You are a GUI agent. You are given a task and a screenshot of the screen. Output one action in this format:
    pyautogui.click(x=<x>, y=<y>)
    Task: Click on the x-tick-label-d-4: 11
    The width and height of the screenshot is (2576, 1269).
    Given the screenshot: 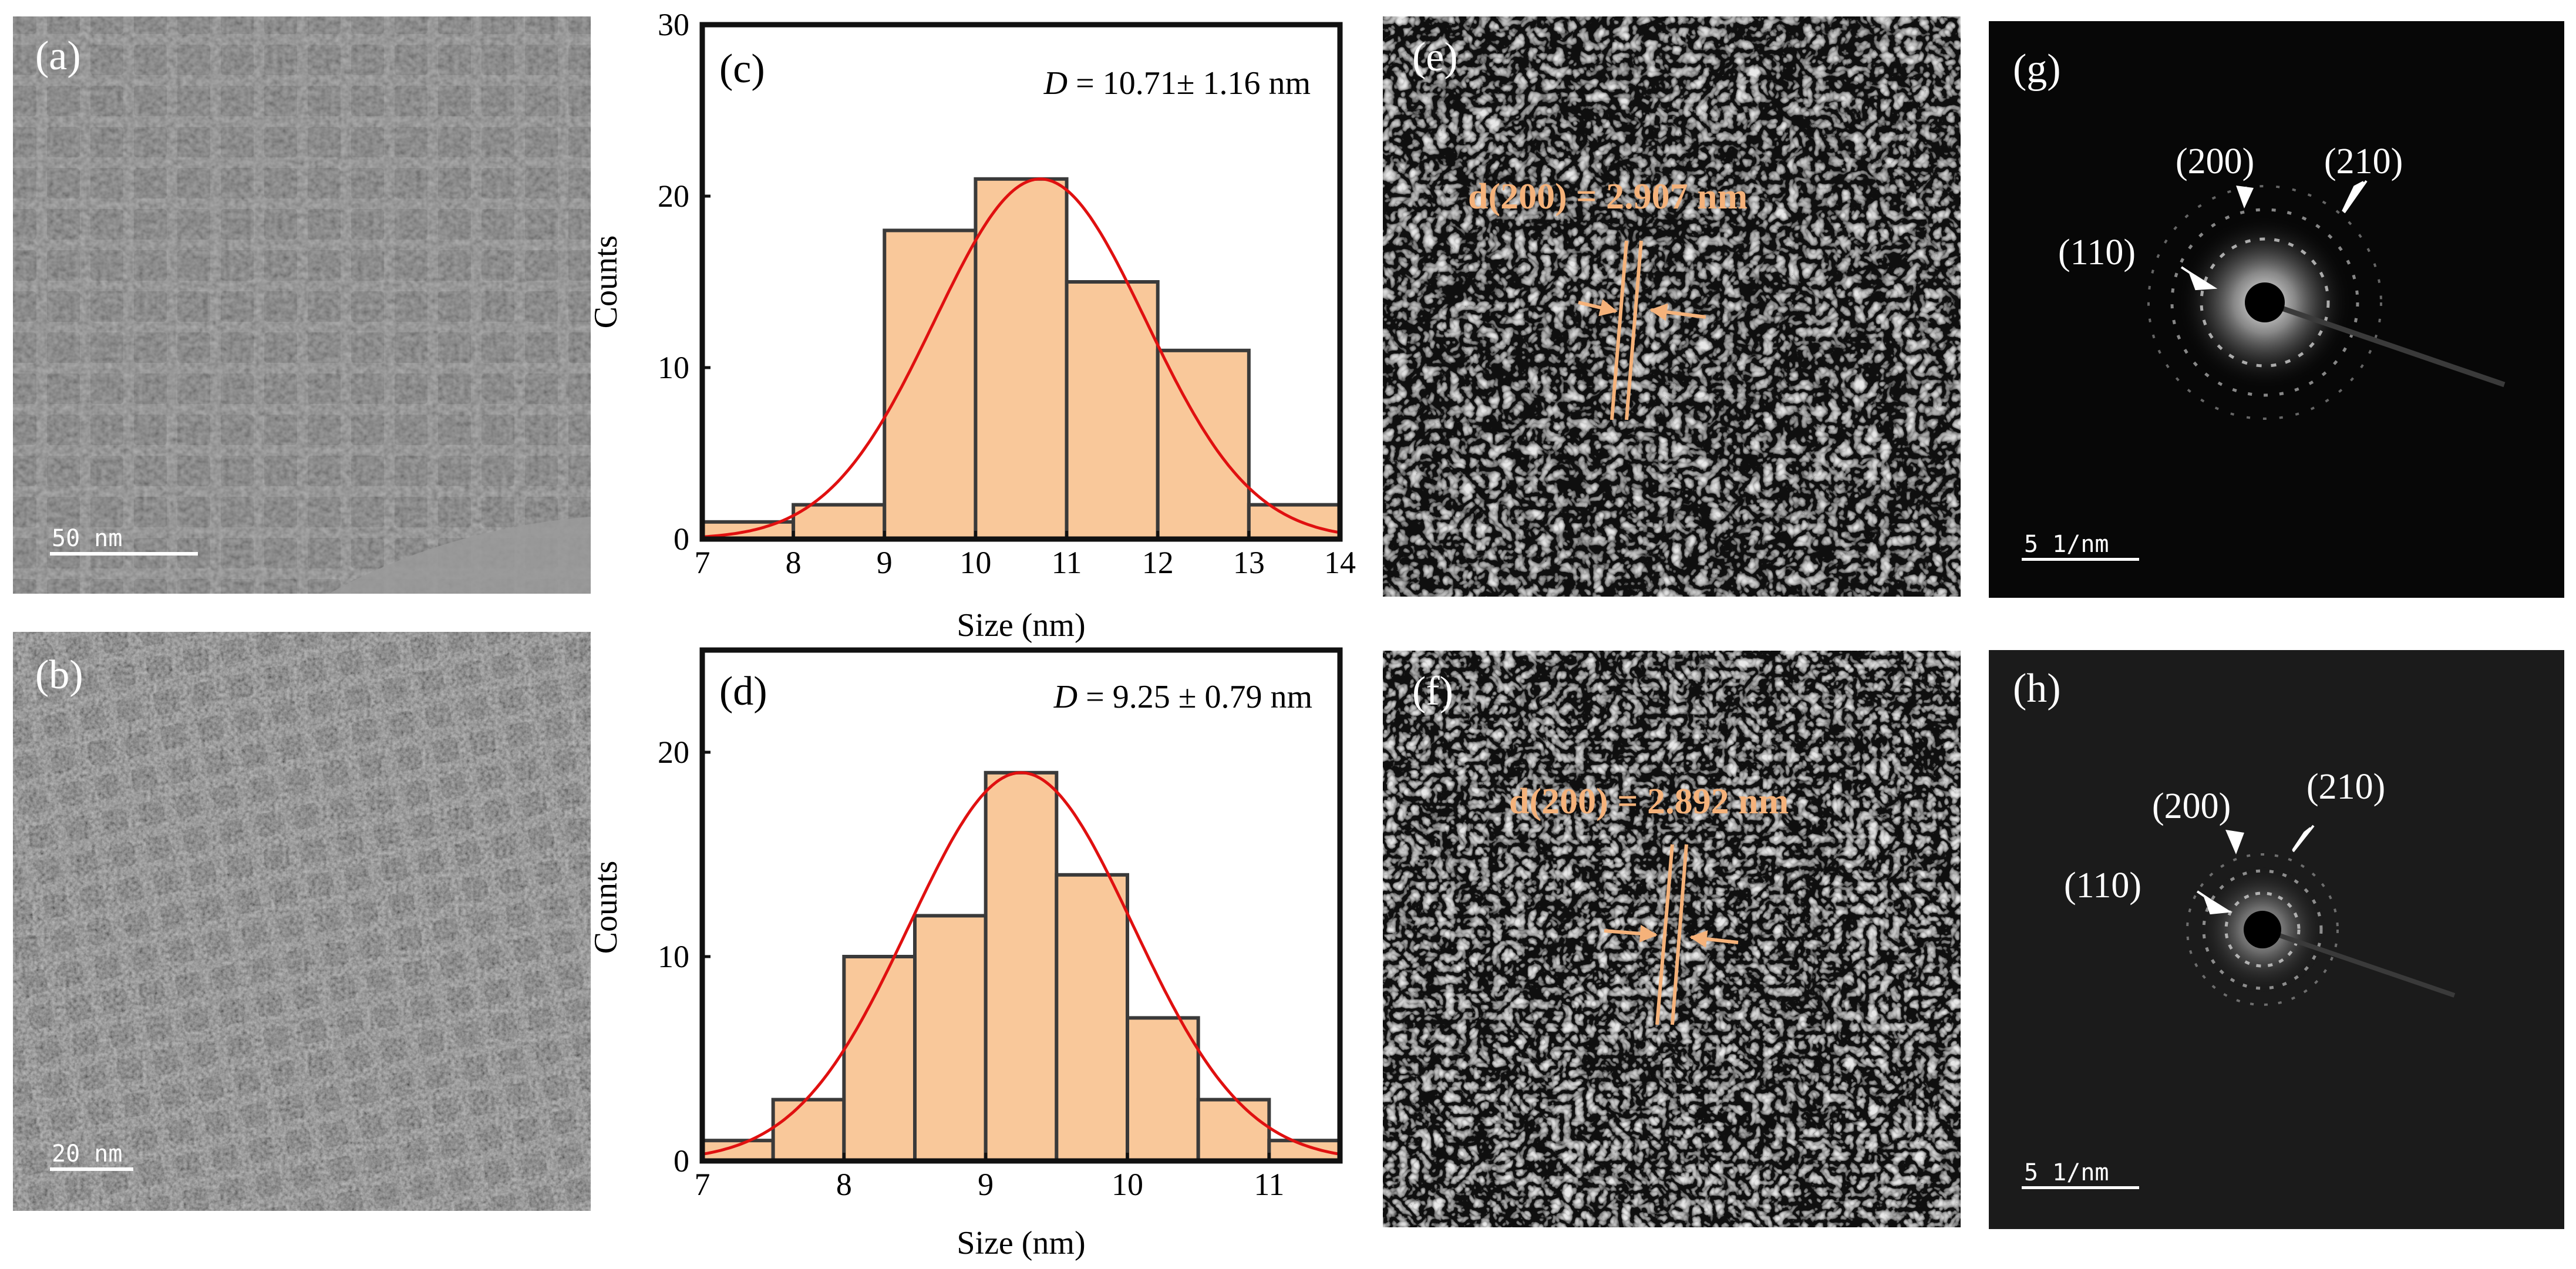 What is the action you would take?
    pyautogui.click(x=1269, y=1184)
    